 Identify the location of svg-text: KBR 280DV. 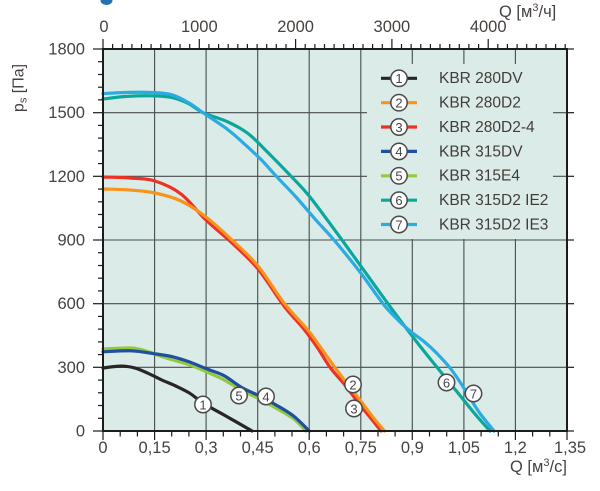
(481, 78).